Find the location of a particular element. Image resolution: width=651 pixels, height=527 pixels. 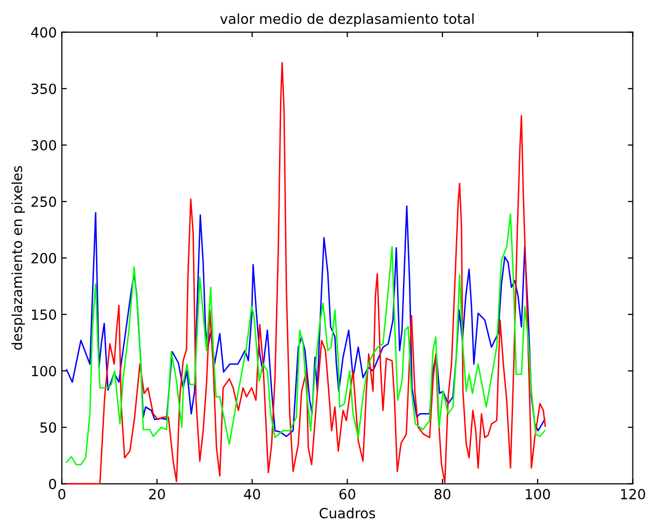

y-tick-label: 100 is located at coordinates (44, 371).